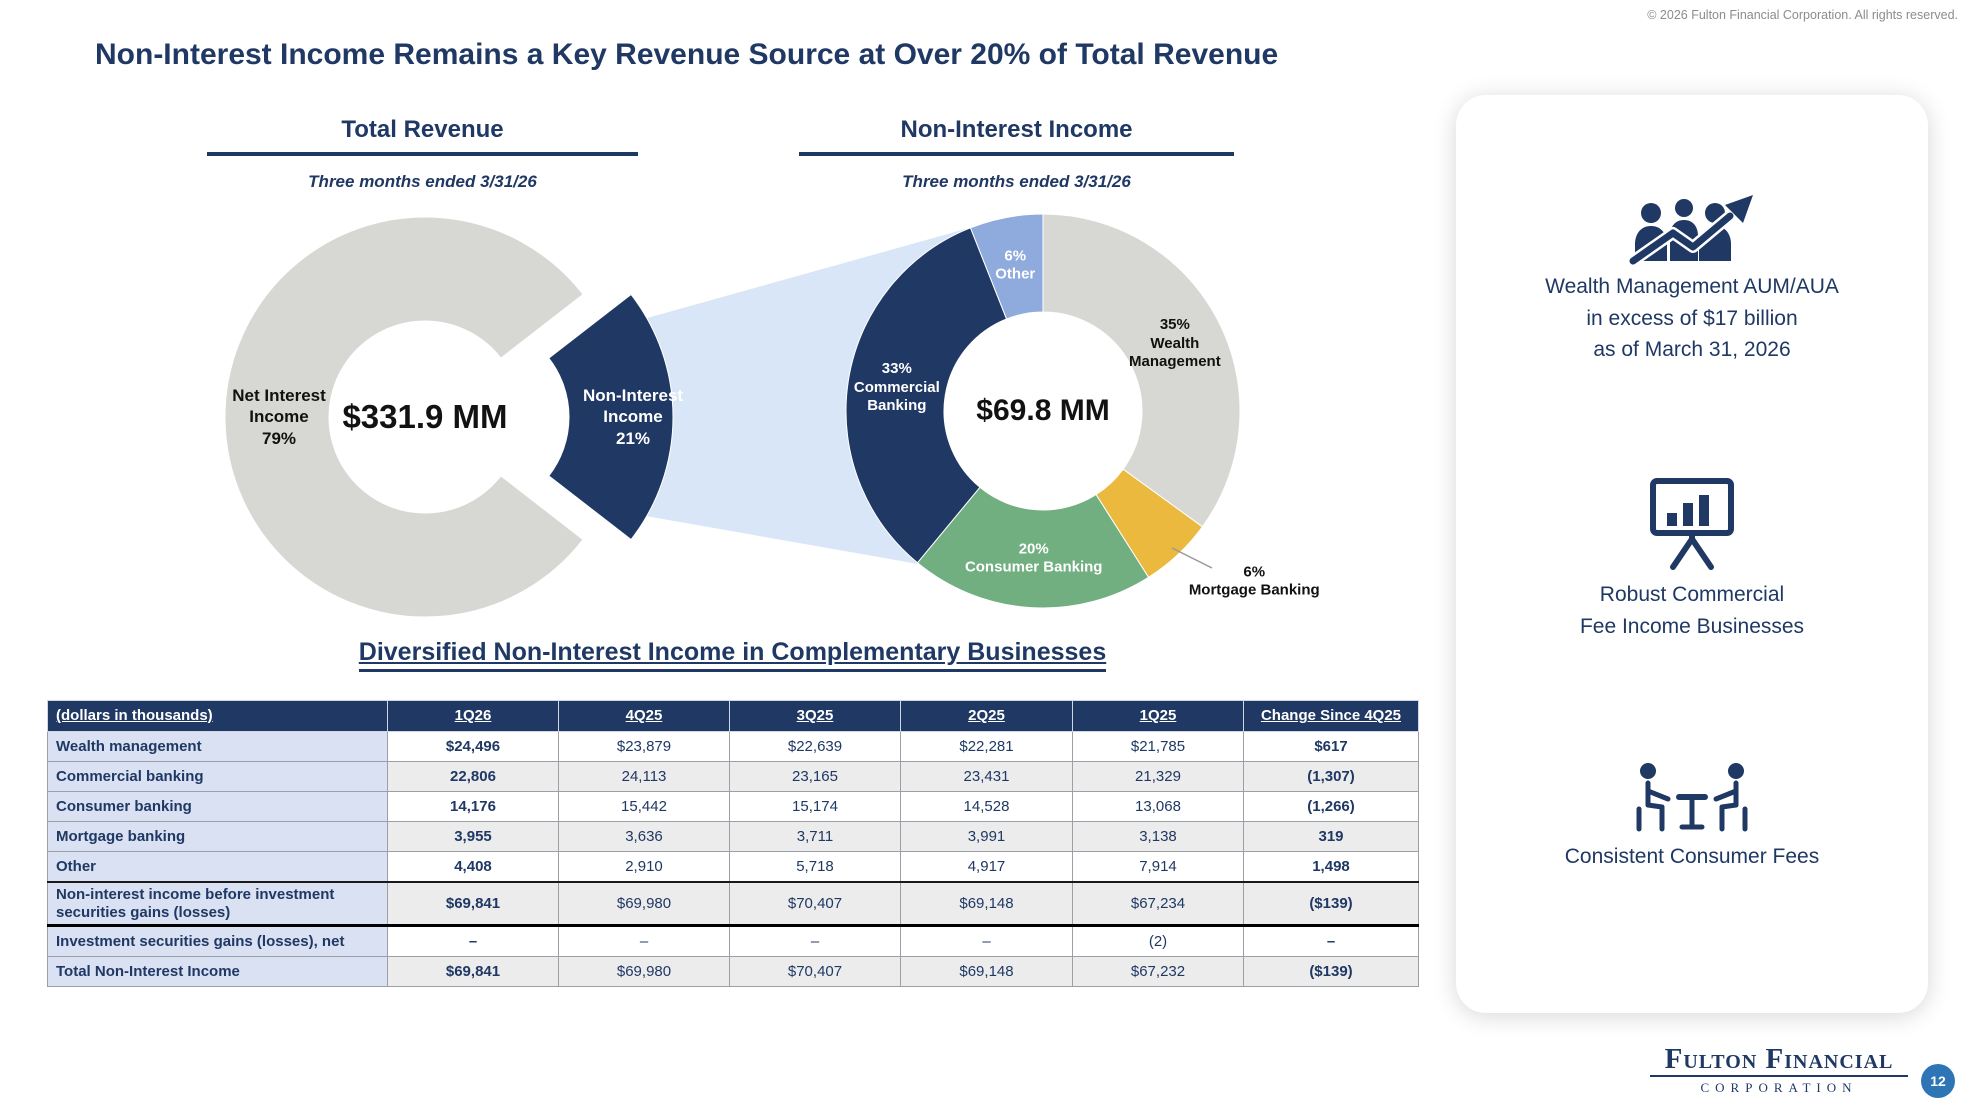 The height and width of the screenshot is (1108, 1974). I want to click on wealth-highlight-line1: Wealth Management AUM/AUA, so click(1692, 286).